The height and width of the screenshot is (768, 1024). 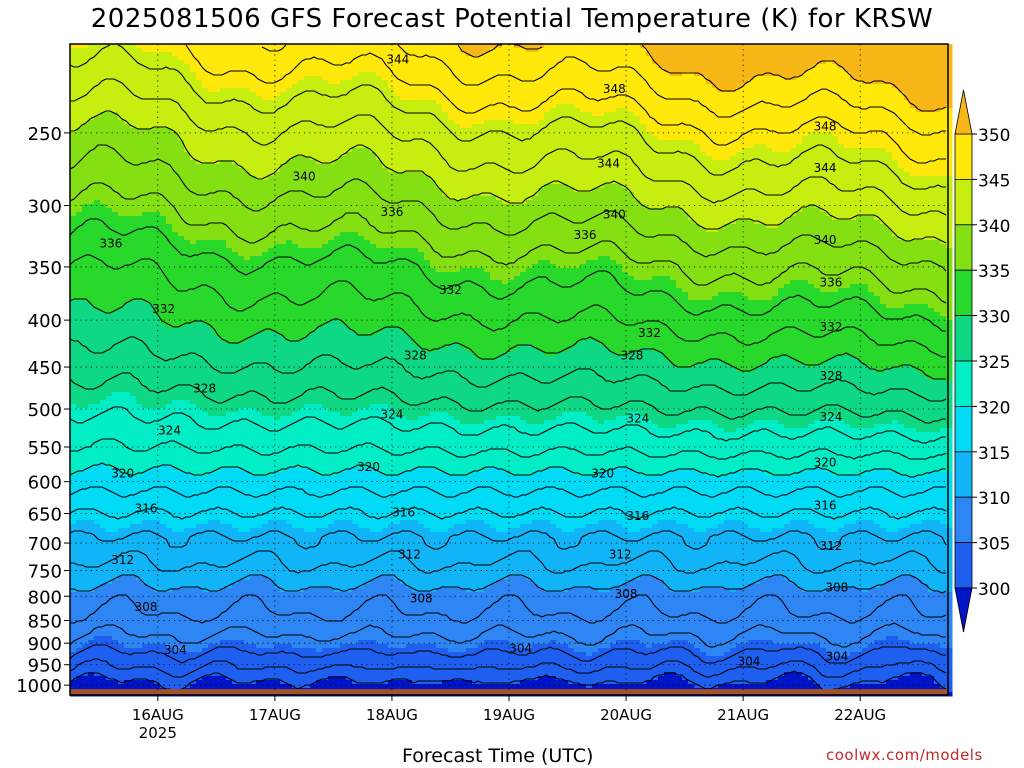 I want to click on x-tick-sublabel: 2025, so click(x=158, y=733).